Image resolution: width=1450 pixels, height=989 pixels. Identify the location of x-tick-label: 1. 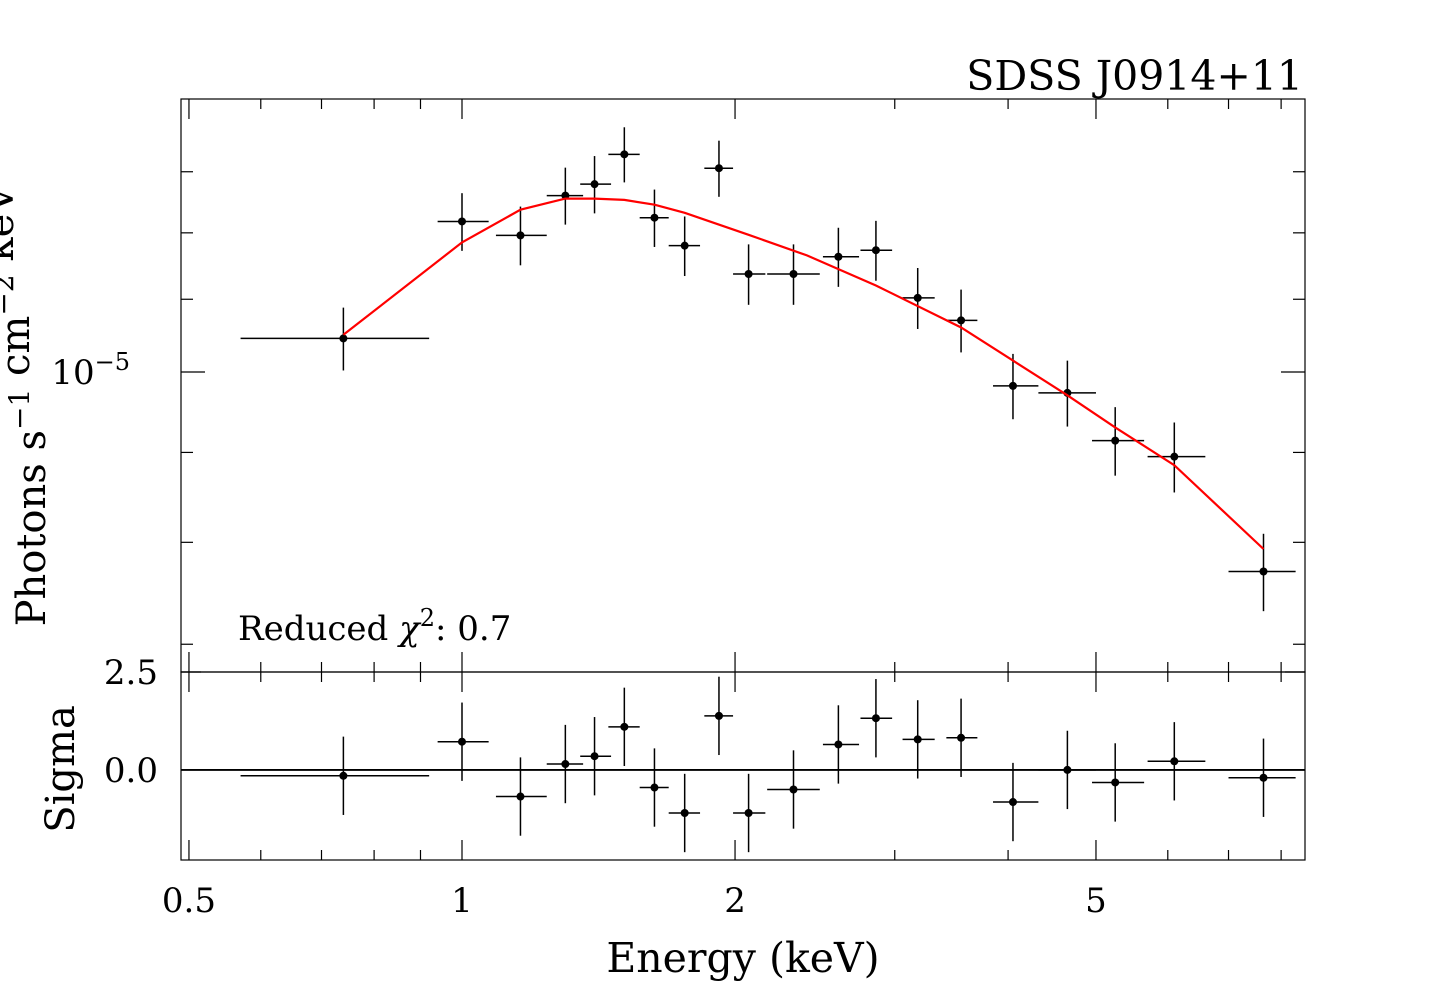
(462, 901).